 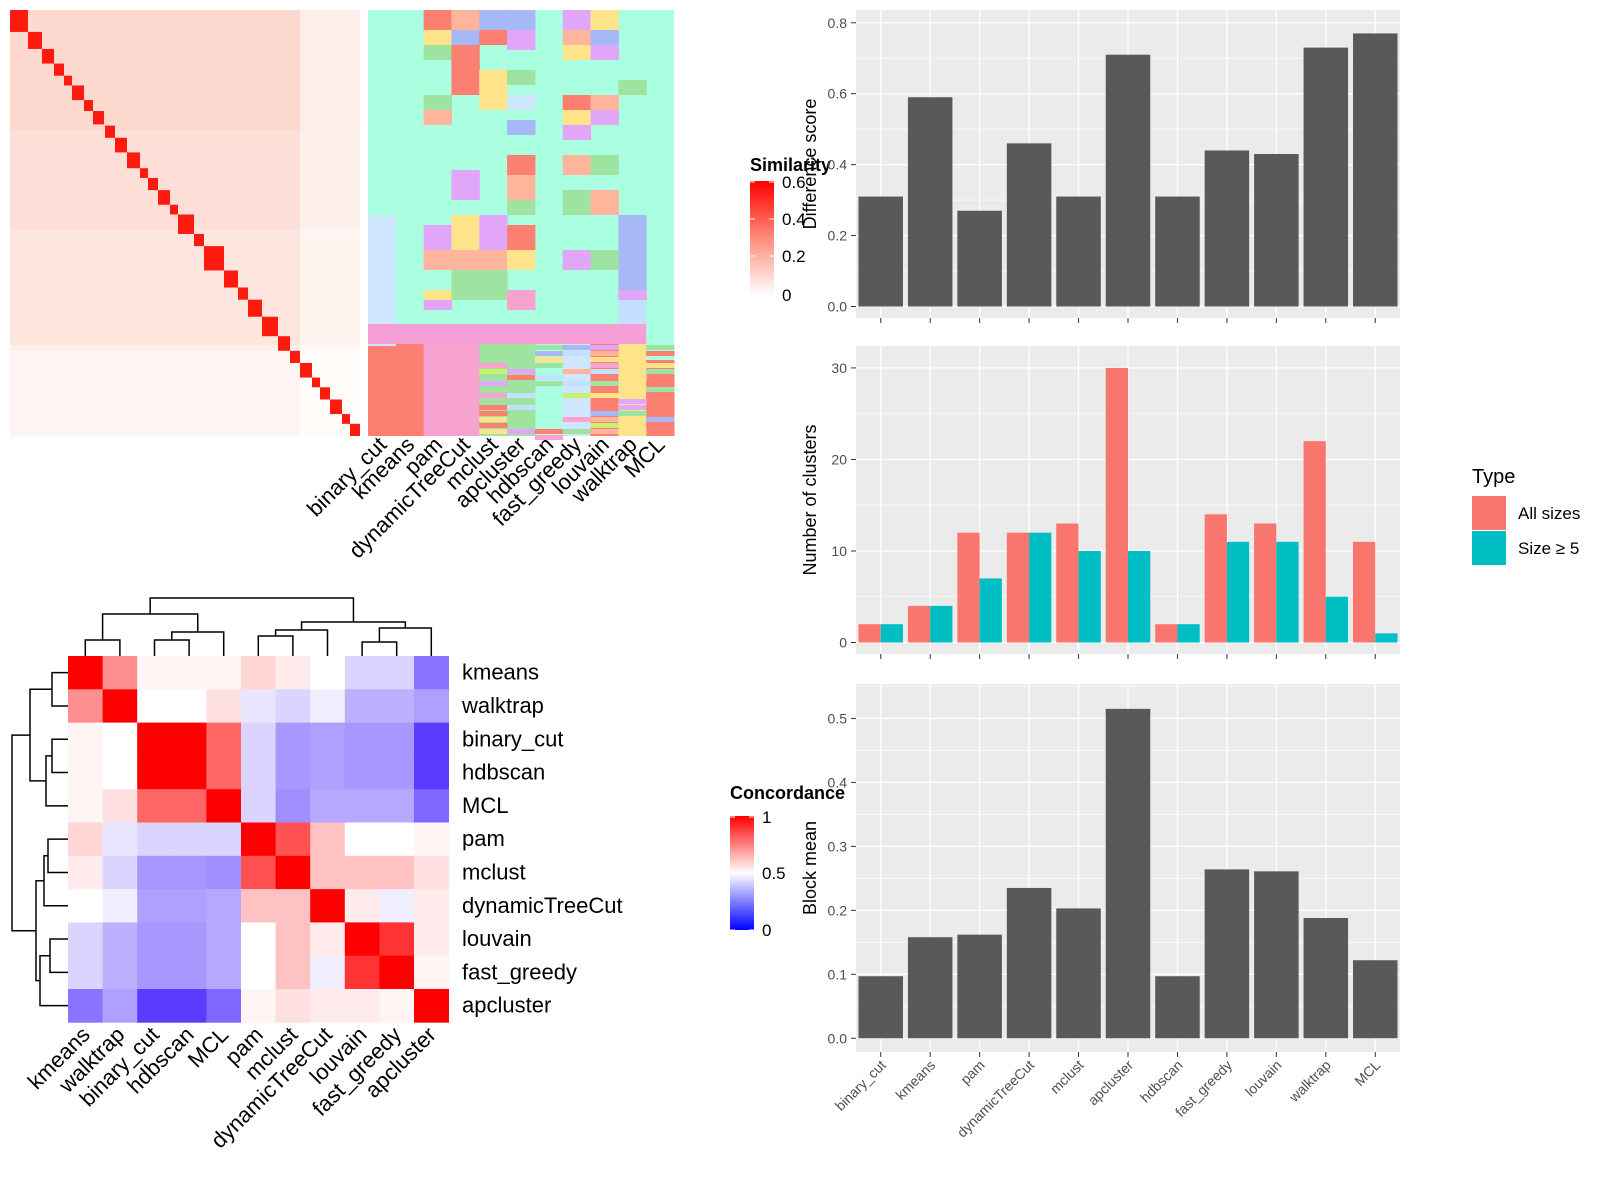 What do you see at coordinates (810, 164) in the screenshot?
I see `y-axis-label: Difference score` at bounding box center [810, 164].